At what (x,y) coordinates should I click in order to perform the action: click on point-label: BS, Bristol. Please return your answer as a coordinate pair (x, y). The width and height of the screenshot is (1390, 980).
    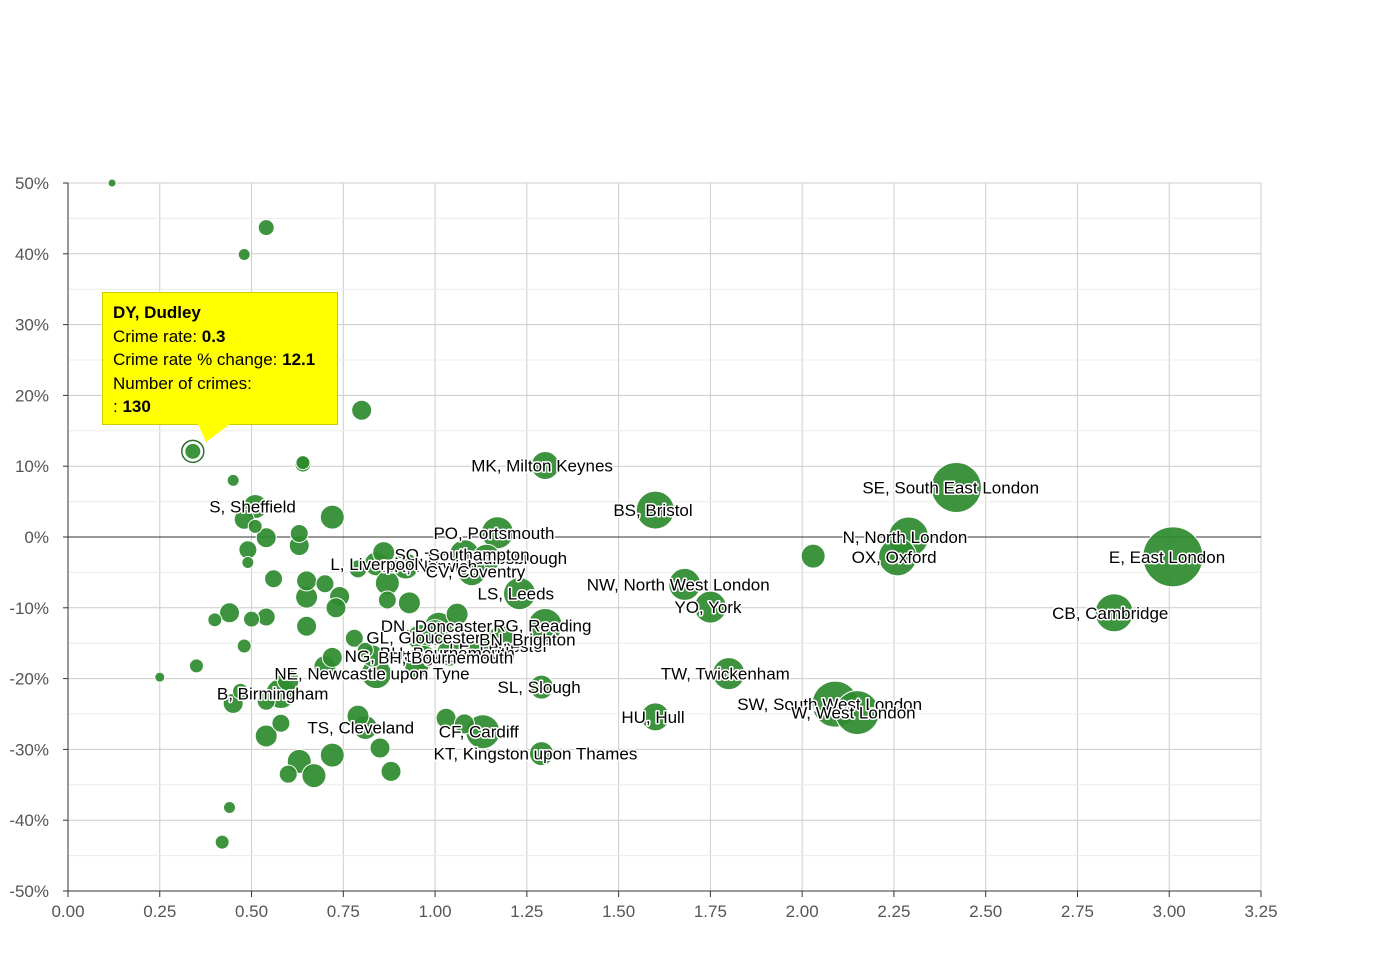
    Looking at the image, I should click on (652, 510).